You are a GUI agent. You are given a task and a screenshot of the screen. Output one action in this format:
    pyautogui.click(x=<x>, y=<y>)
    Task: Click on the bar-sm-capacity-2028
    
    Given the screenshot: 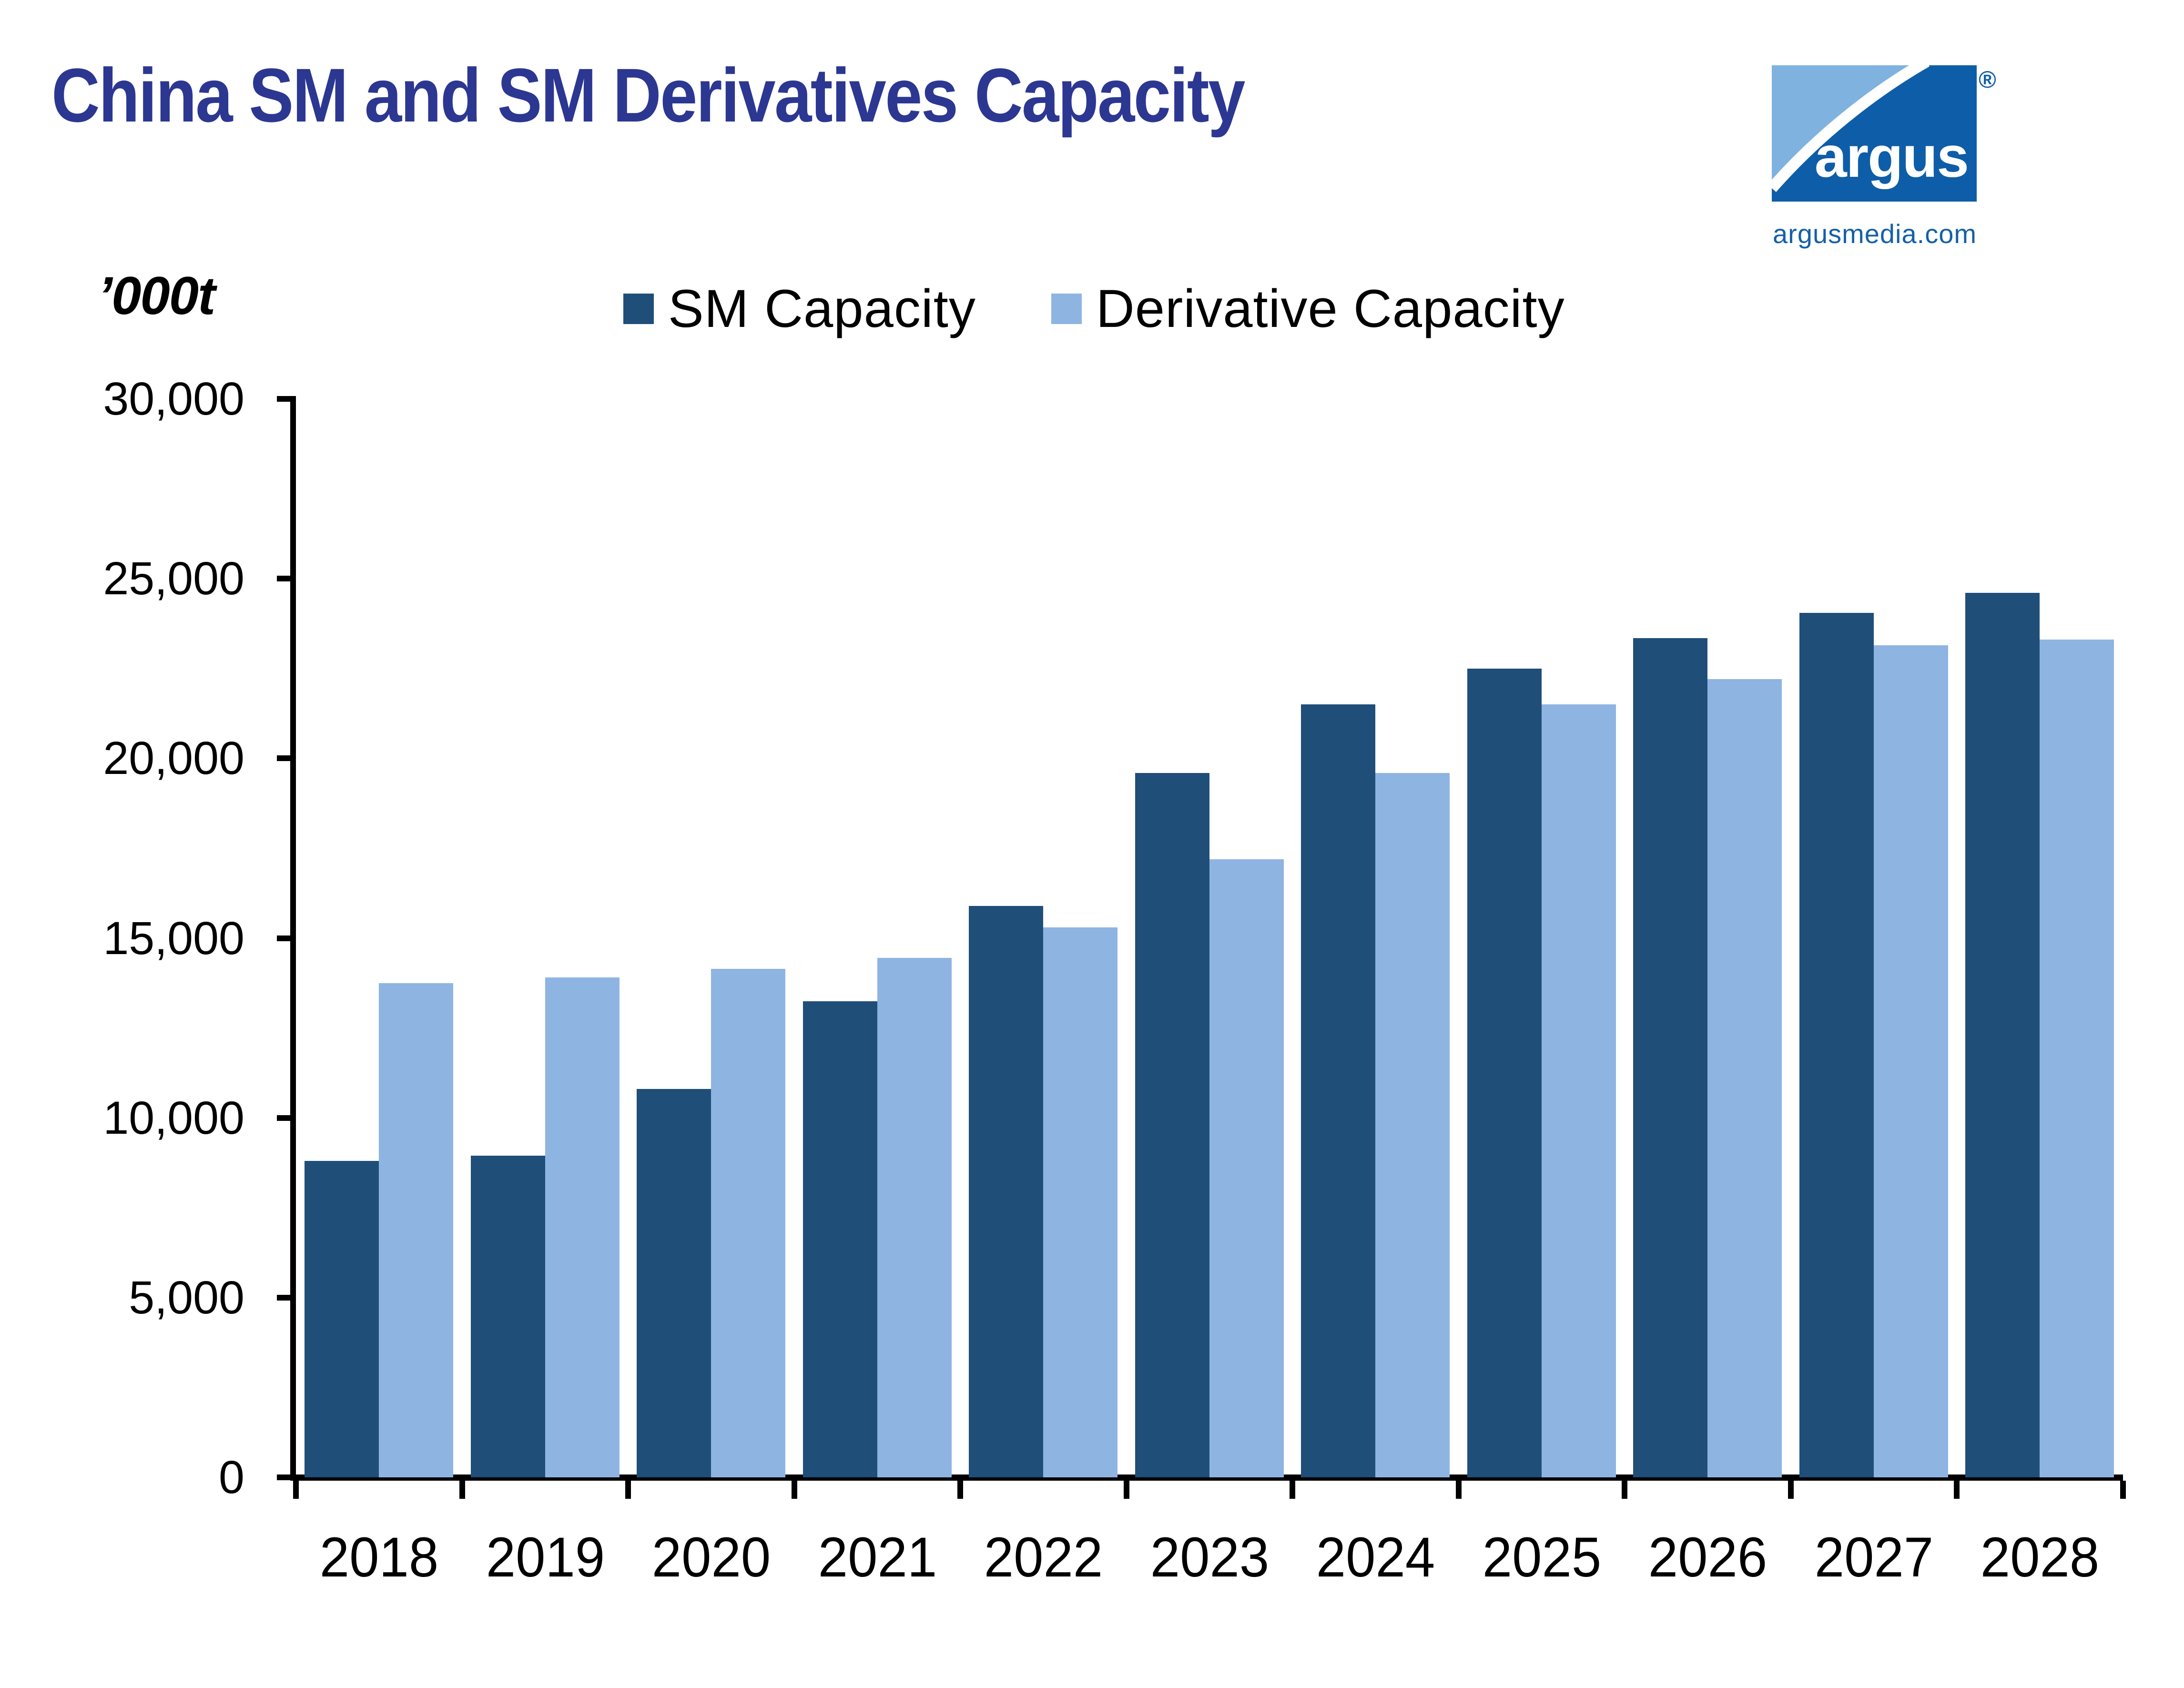 What is the action you would take?
    pyautogui.click(x=2002, y=1035)
    